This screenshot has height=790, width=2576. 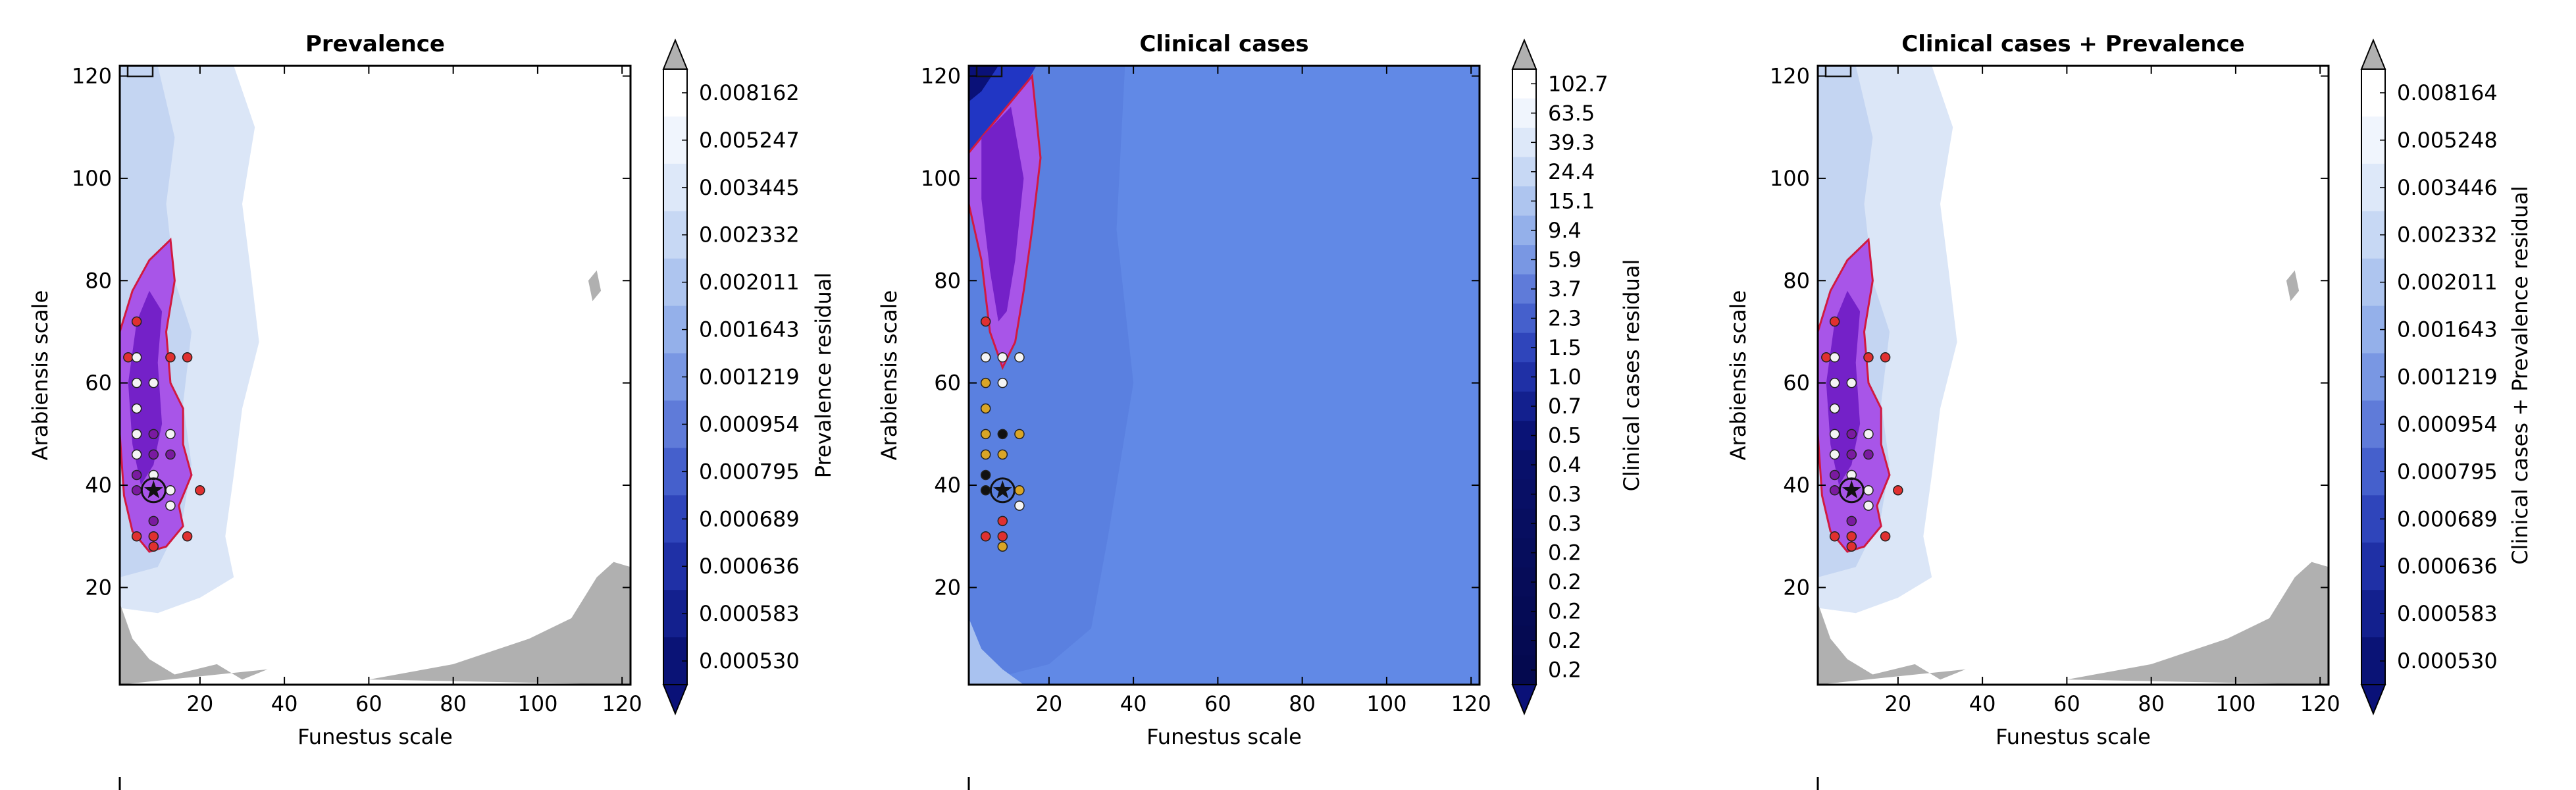 I want to click on y-axis-label: Arabiensis scale, so click(x=40, y=375).